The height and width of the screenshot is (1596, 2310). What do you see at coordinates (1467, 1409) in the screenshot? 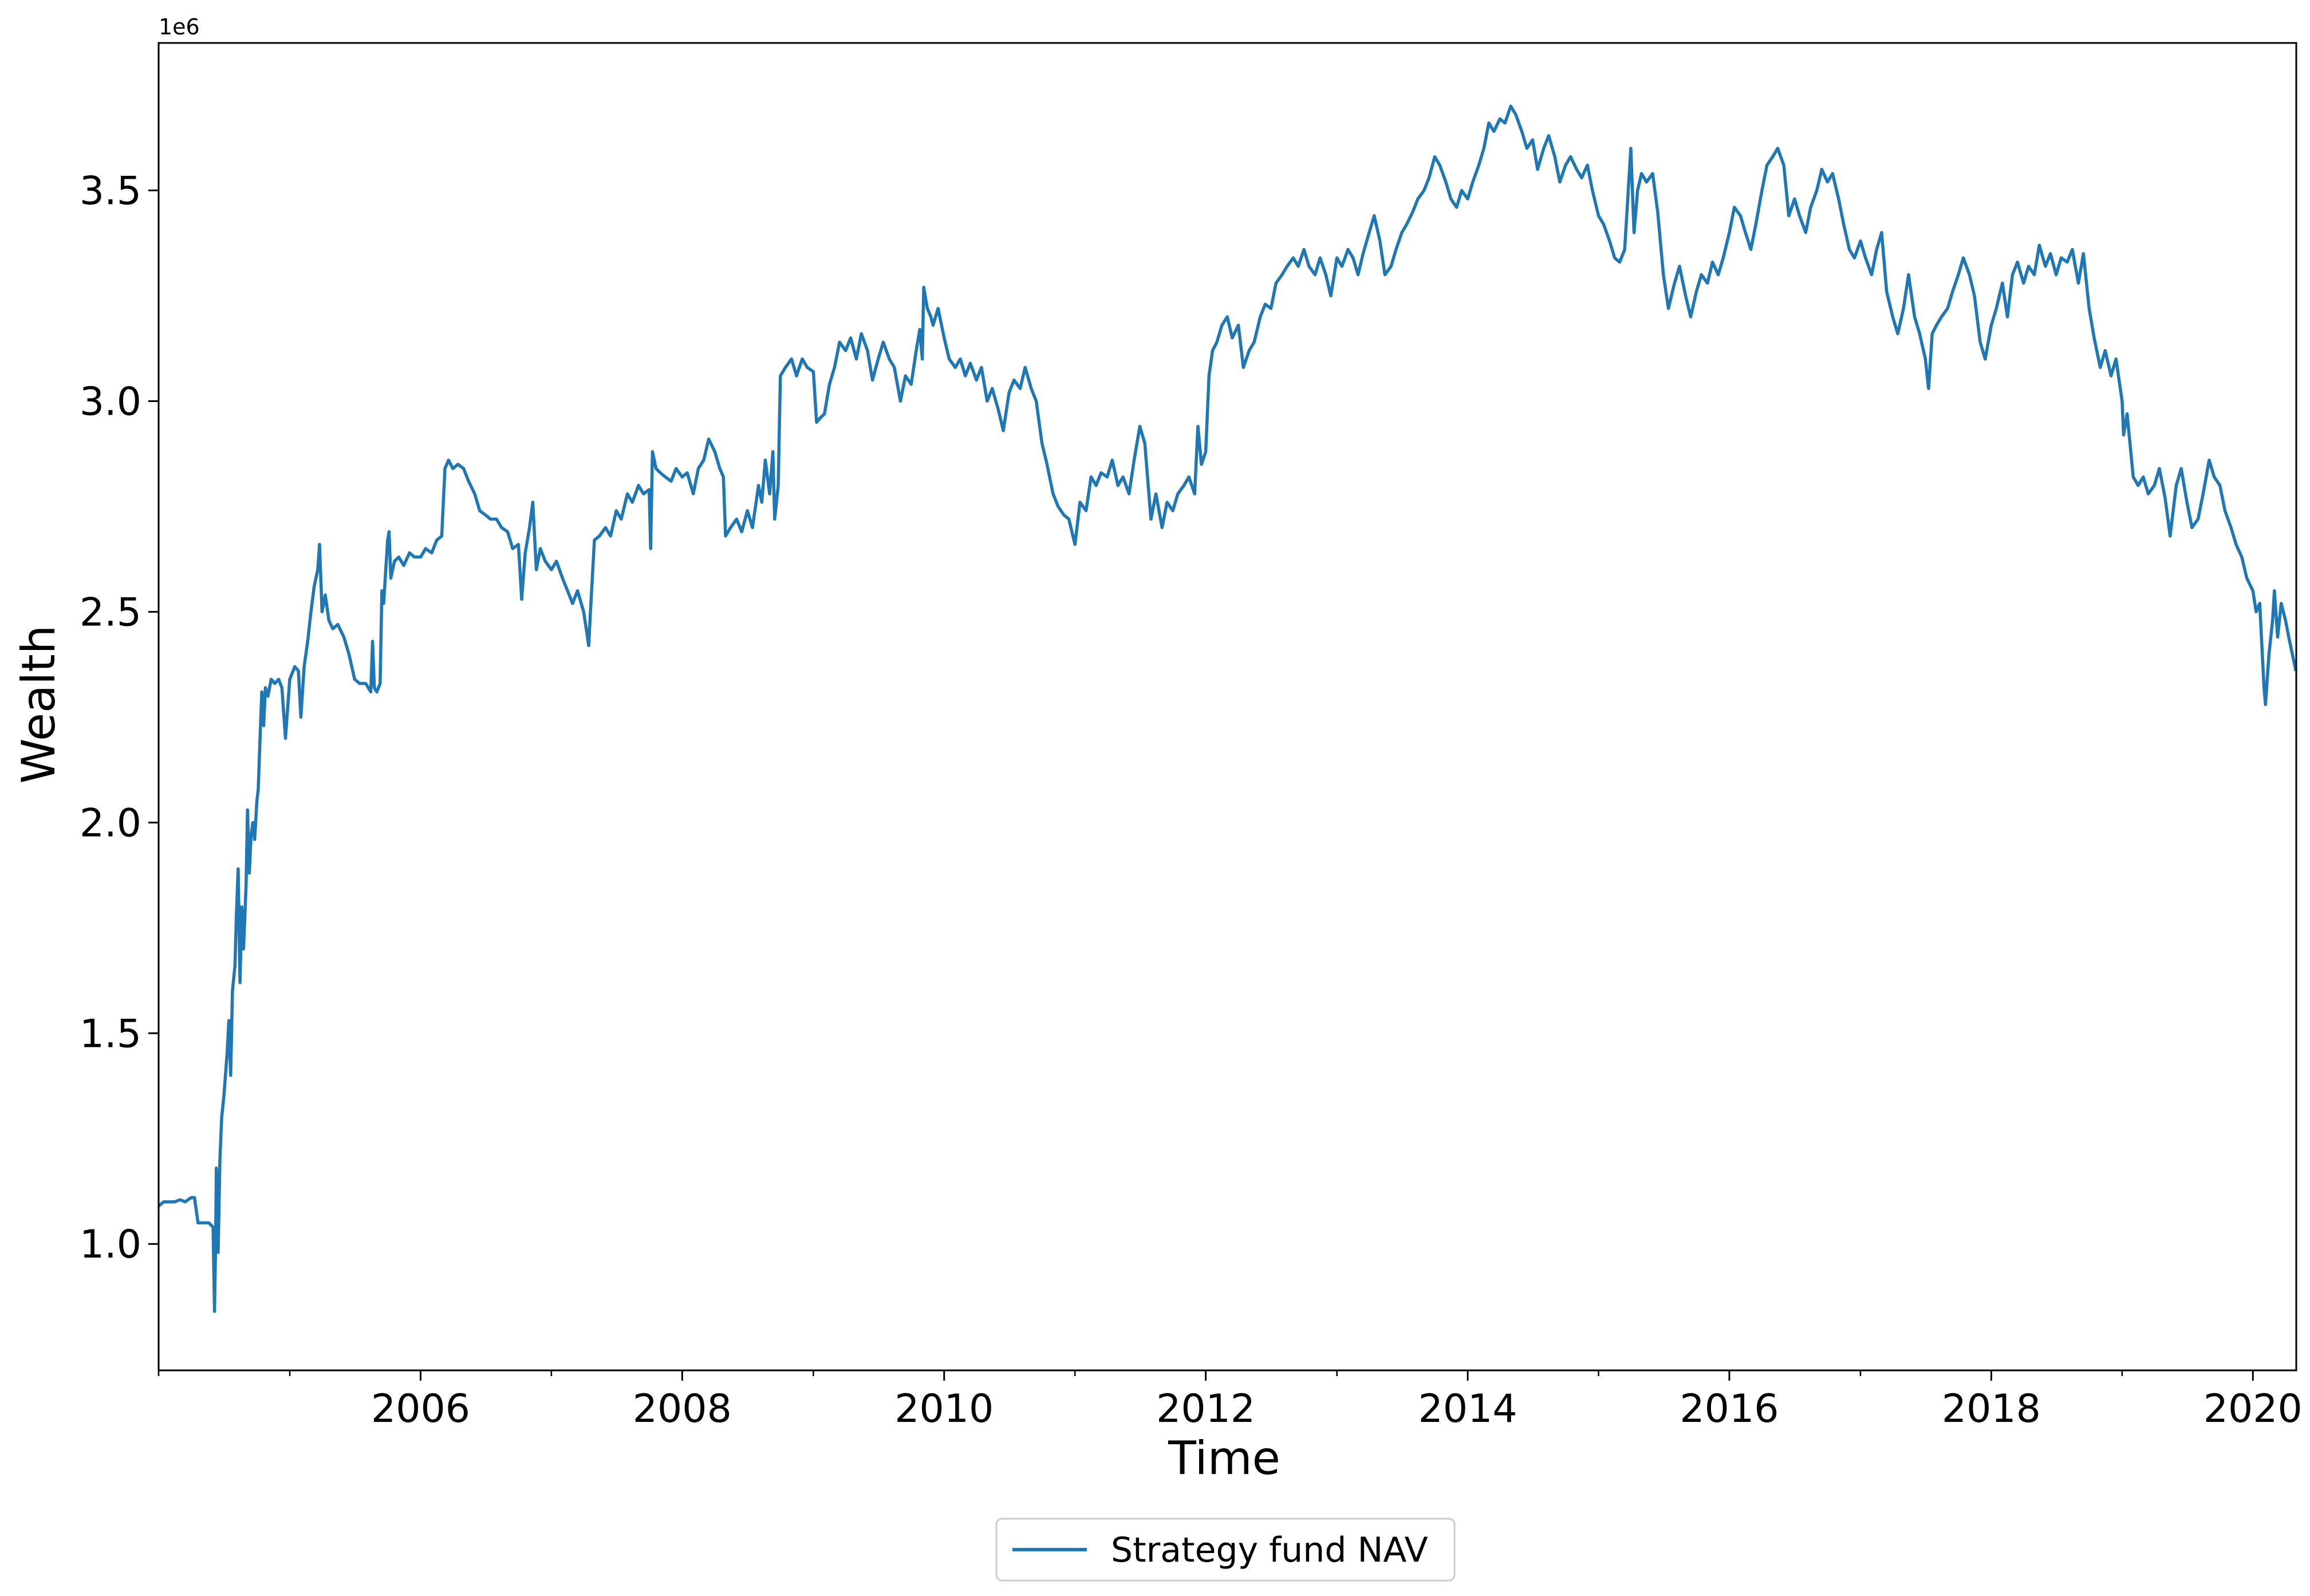
I see `x-tick-label: 2014` at bounding box center [1467, 1409].